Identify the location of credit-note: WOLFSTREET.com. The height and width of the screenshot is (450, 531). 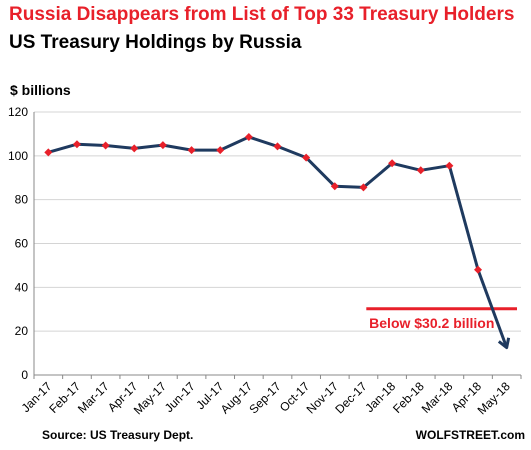
(470, 435).